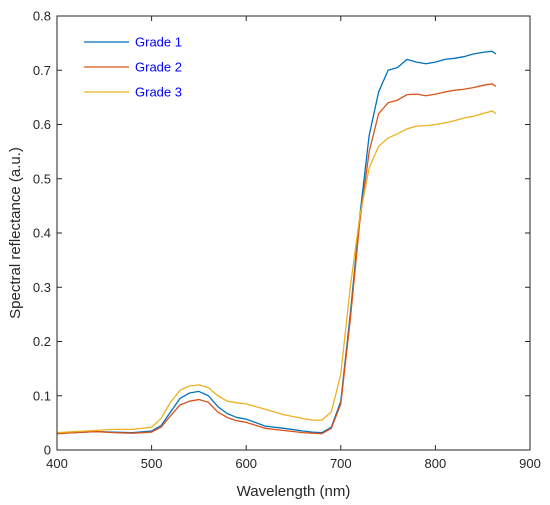  I want to click on x-axis-title: Wavelength (nm), so click(294, 491).